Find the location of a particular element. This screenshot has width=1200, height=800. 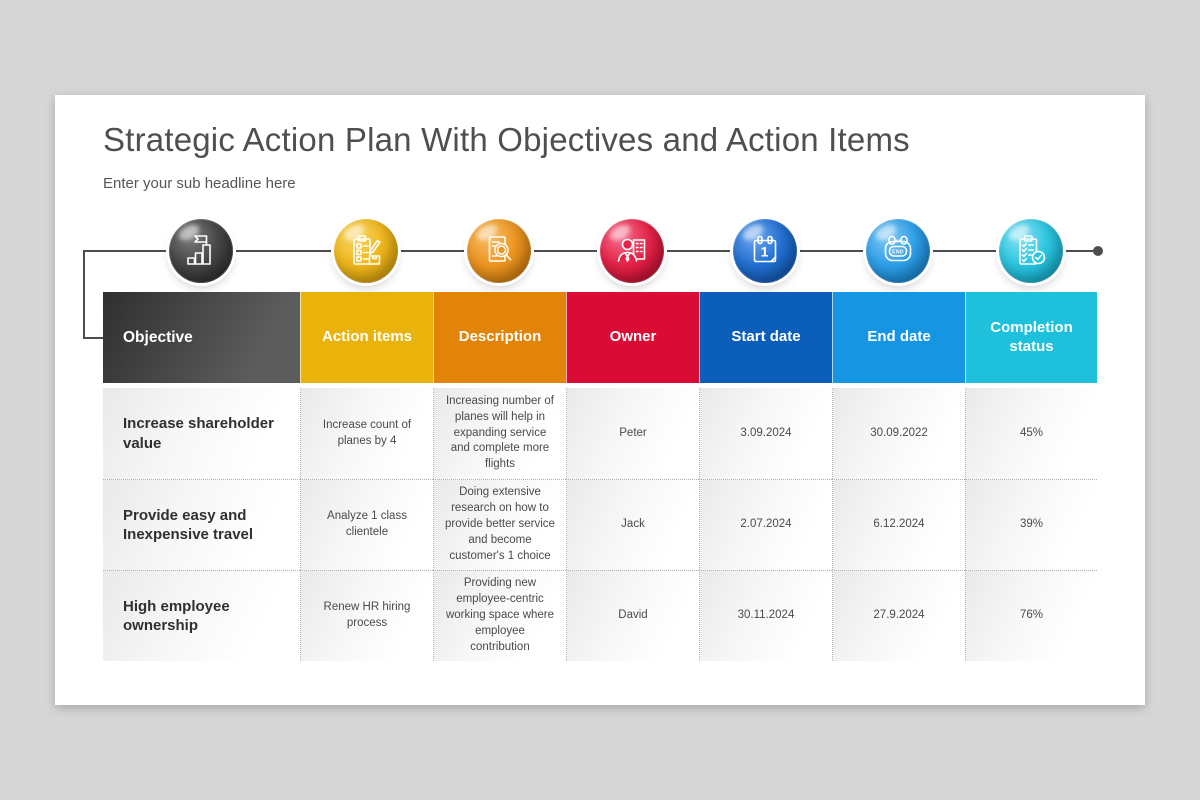

cell-objective: Provide easy and Inexpensive travel is located at coordinates (201, 524).